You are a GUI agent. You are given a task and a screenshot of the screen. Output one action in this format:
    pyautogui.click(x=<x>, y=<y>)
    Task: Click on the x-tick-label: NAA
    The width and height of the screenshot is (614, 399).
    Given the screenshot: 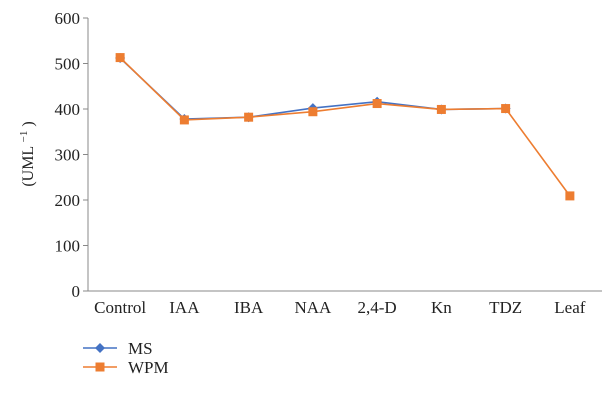 What is the action you would take?
    pyautogui.click(x=313, y=307)
    